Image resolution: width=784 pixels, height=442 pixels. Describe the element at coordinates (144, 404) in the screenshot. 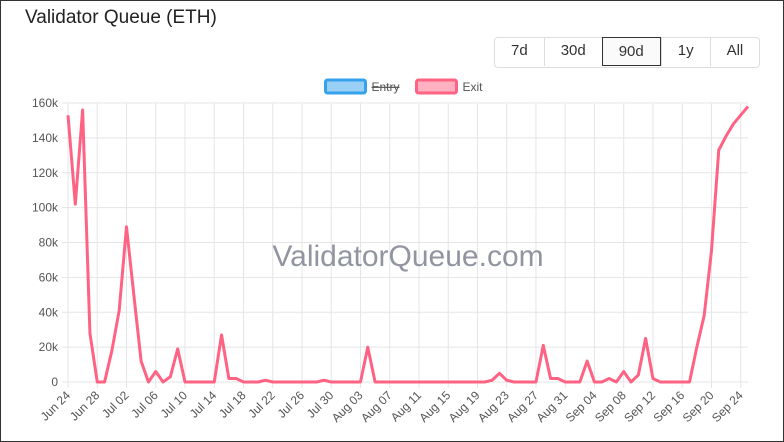

I see `x-tick-label: Jul 06` at that location.